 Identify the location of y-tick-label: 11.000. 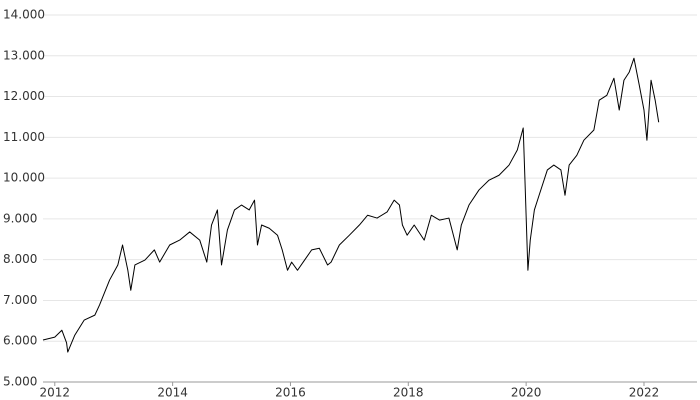
(24, 137).